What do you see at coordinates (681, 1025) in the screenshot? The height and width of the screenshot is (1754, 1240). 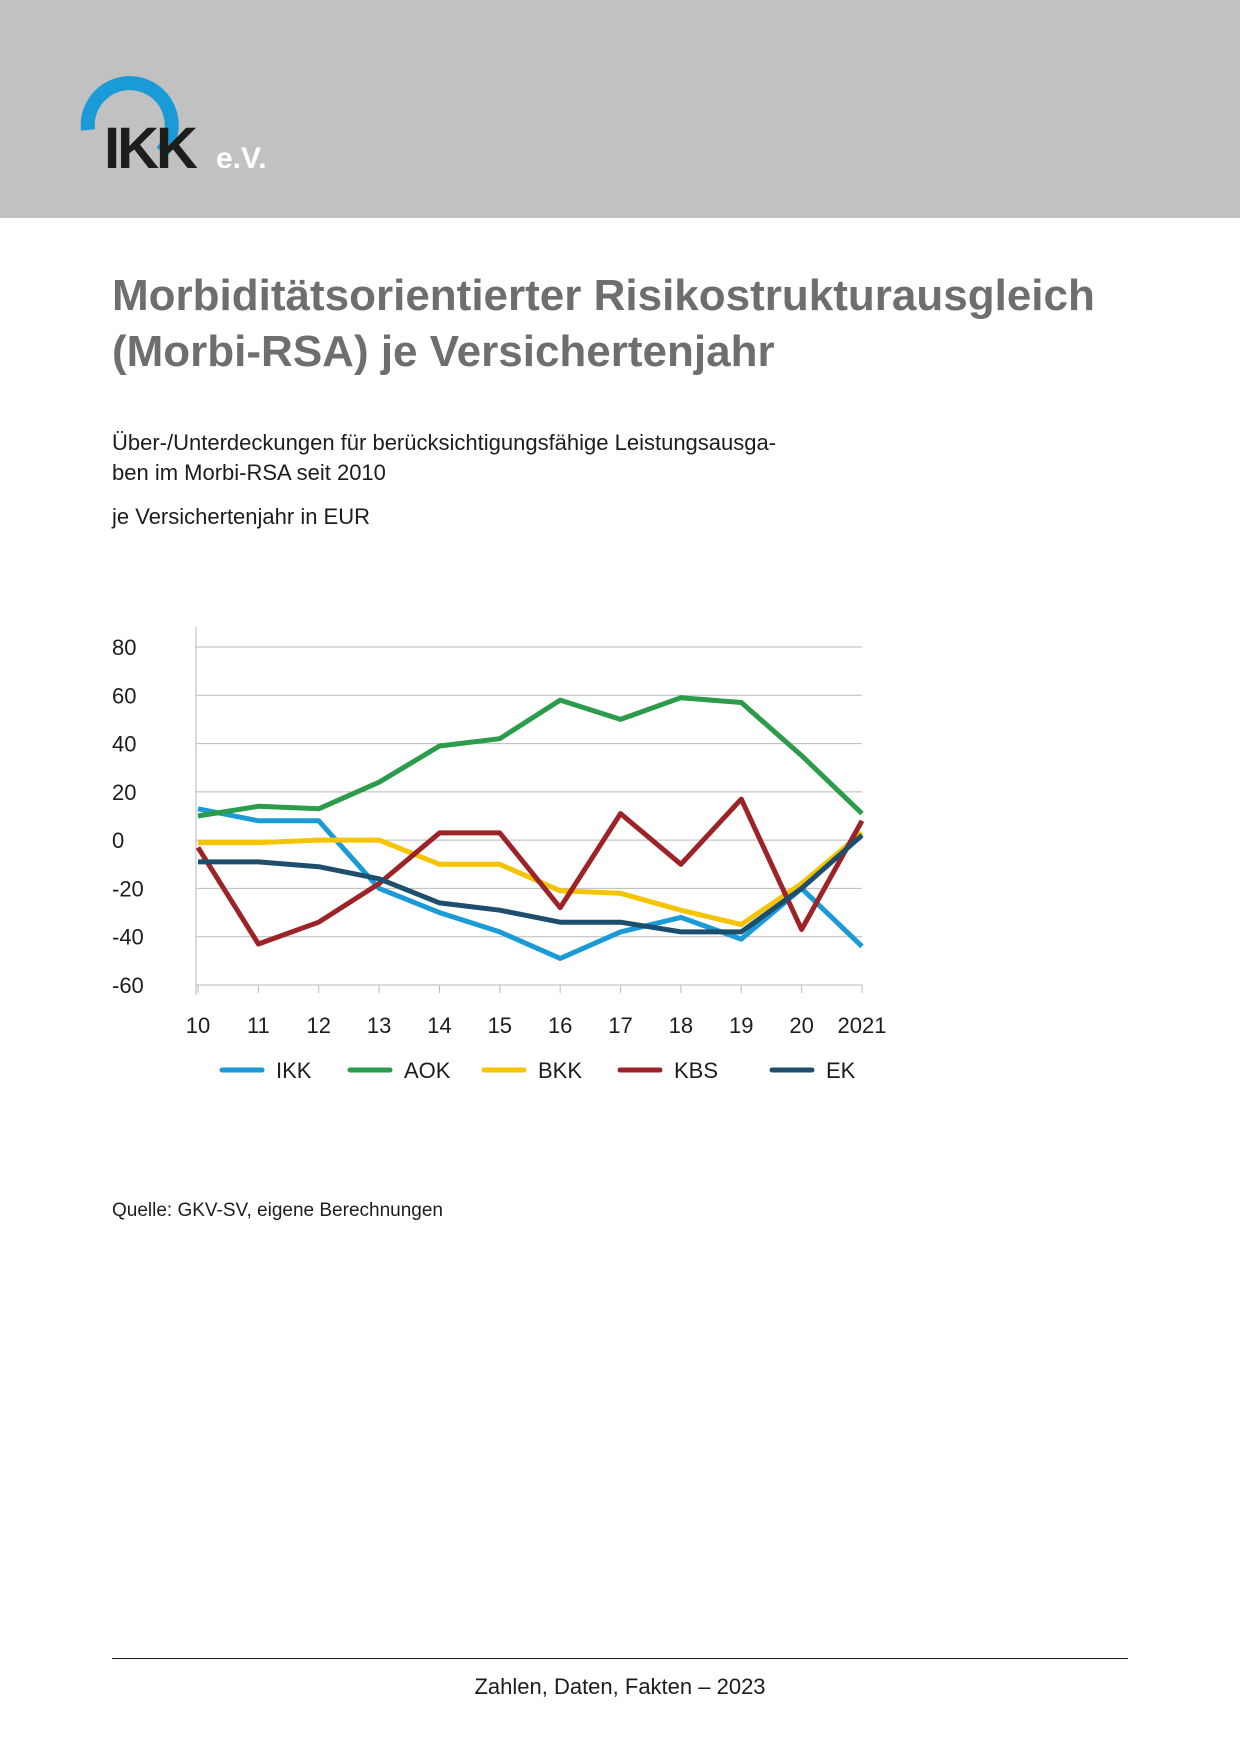 I see `x-tick-label: 18` at bounding box center [681, 1025].